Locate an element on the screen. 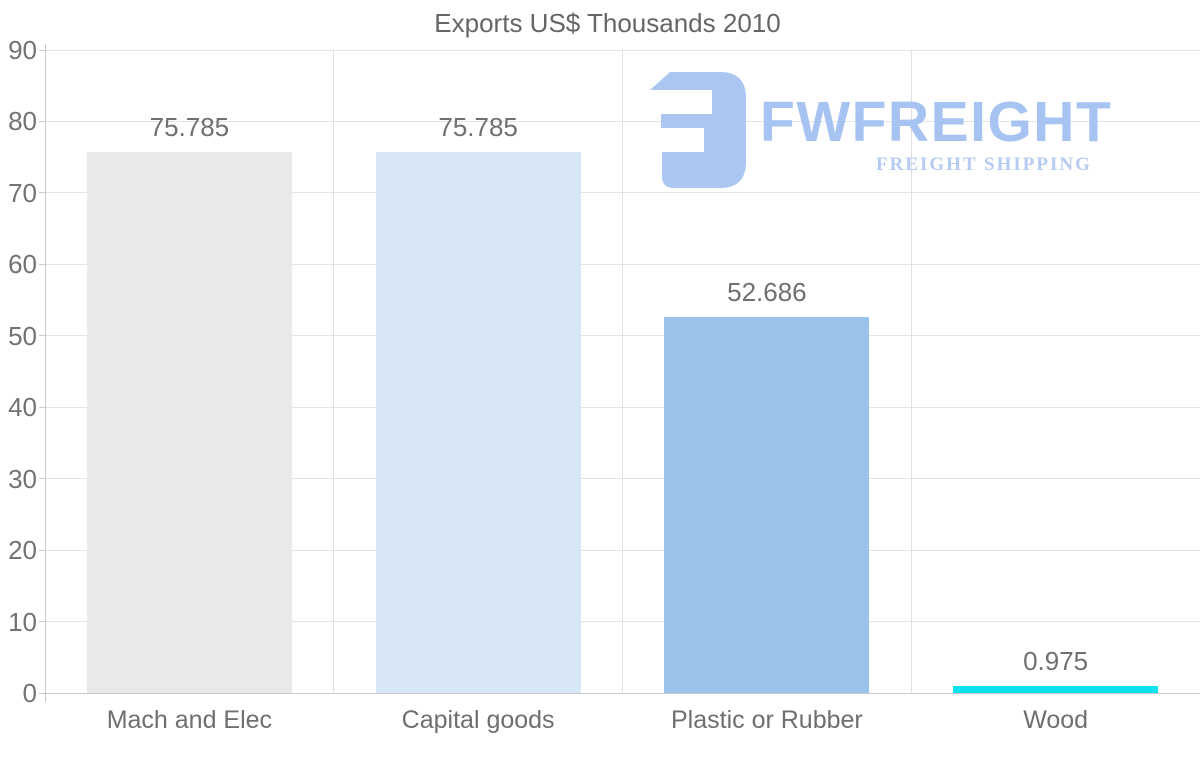  y-axis-label: 0 is located at coordinates (29, 693).